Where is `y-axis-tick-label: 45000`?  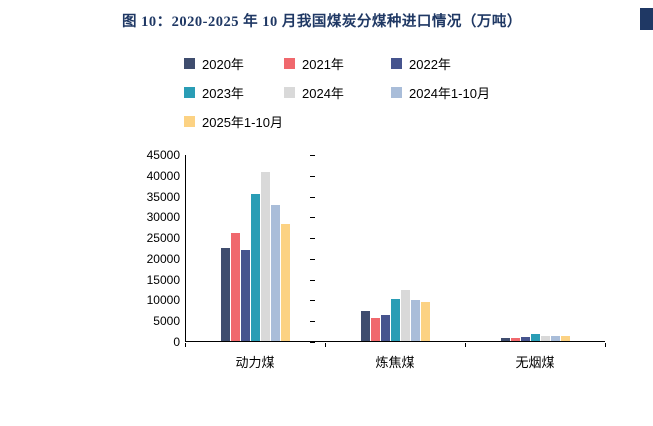
y-axis-tick-label: 45000 is located at coordinates (163, 155).